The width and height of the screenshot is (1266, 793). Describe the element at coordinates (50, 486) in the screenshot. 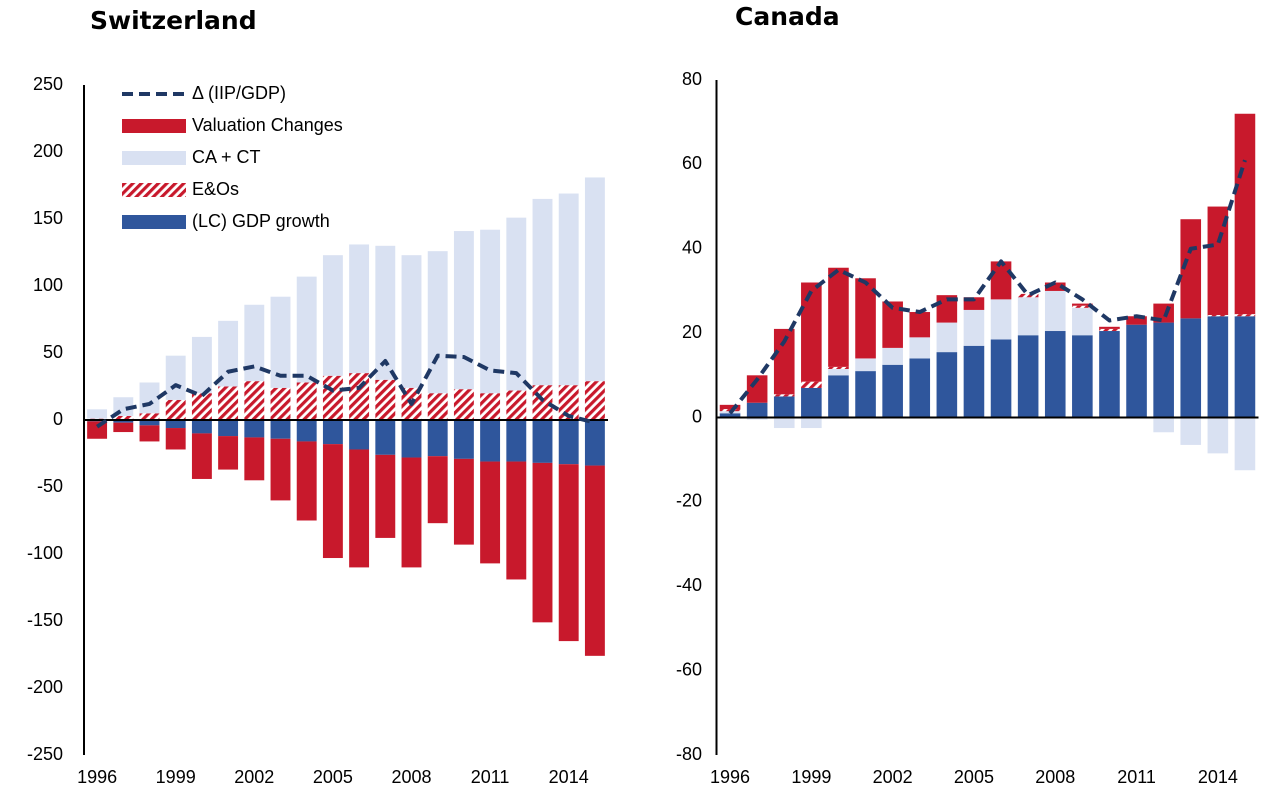

I see `y-tick-label: -50` at that location.